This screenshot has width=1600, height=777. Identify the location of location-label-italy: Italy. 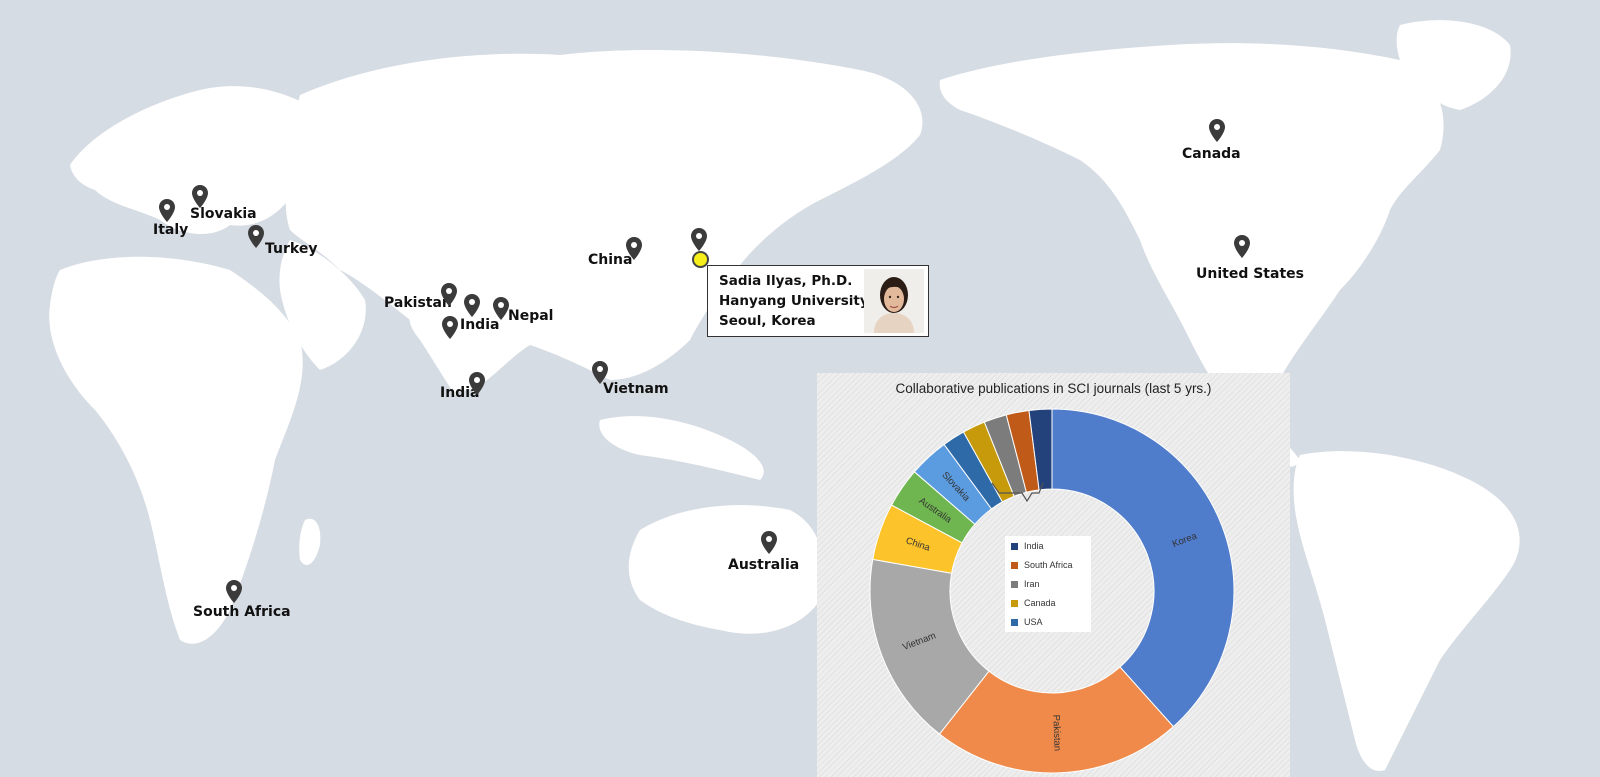
(171, 230).